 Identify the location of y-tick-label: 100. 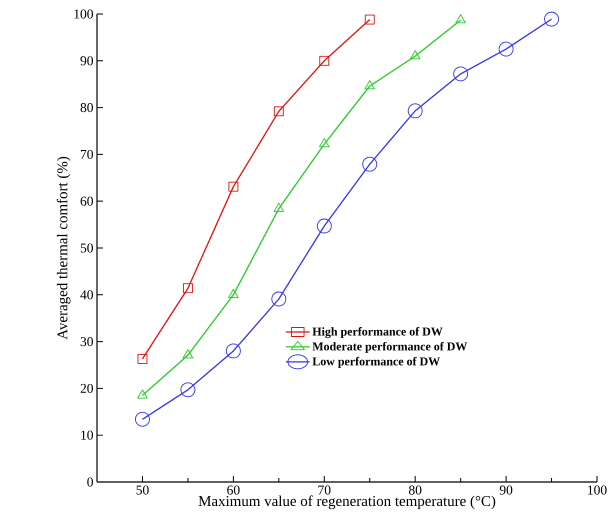
(83, 14).